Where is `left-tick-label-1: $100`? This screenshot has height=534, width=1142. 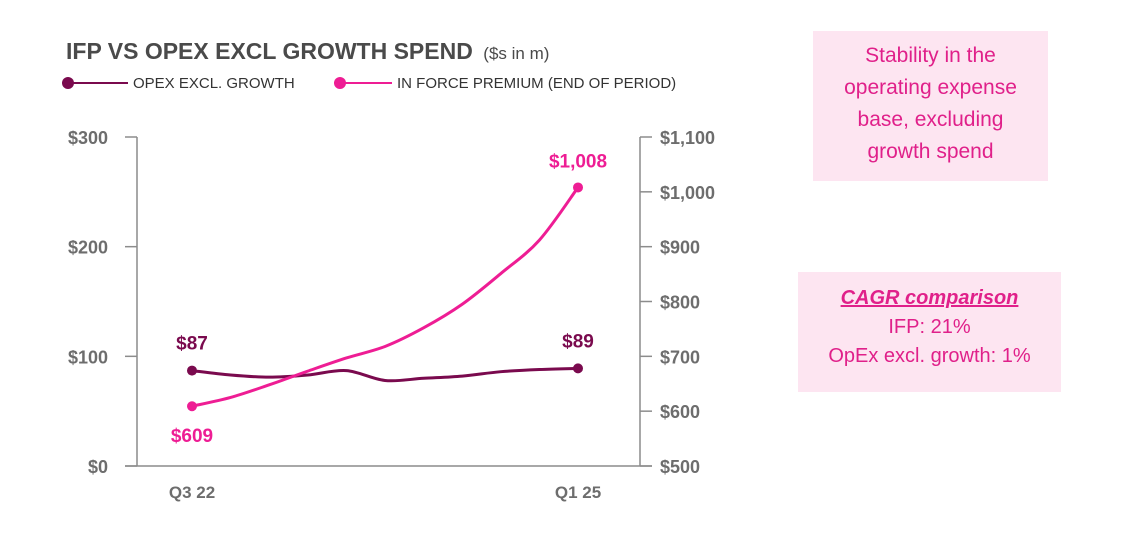 left-tick-label-1: $100 is located at coordinates (88, 357).